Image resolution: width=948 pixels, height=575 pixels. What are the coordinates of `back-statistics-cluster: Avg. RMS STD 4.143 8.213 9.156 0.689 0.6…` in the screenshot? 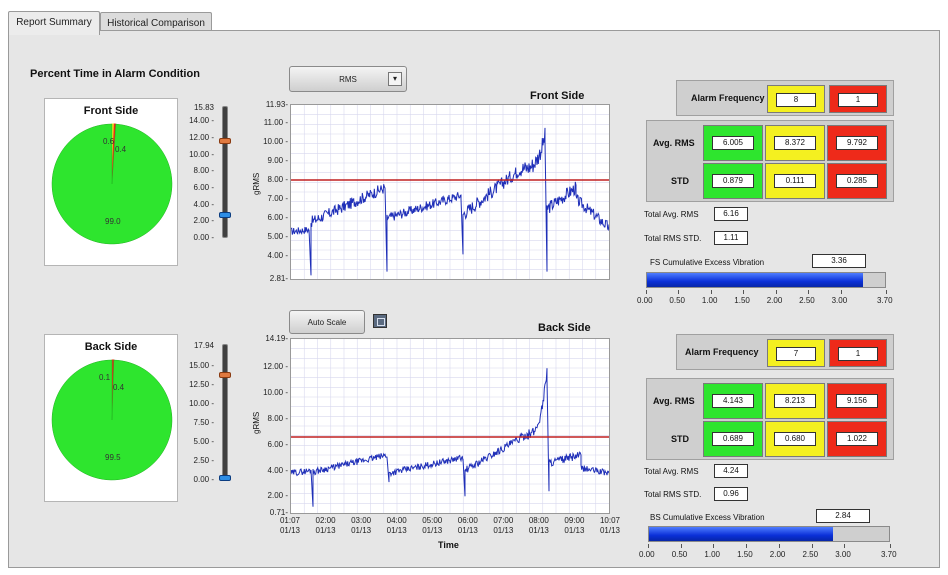 It's located at (770, 419).